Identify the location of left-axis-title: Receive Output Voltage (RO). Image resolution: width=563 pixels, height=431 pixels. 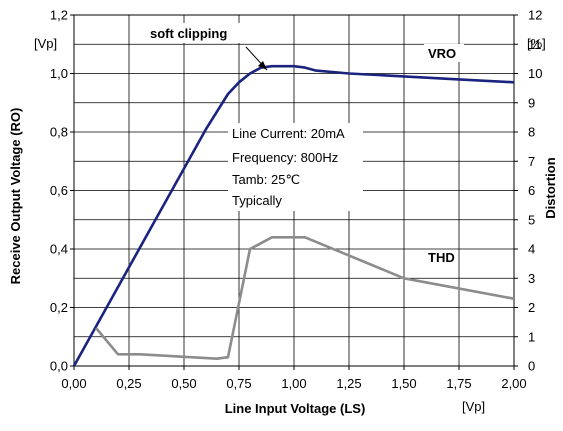
(15, 196).